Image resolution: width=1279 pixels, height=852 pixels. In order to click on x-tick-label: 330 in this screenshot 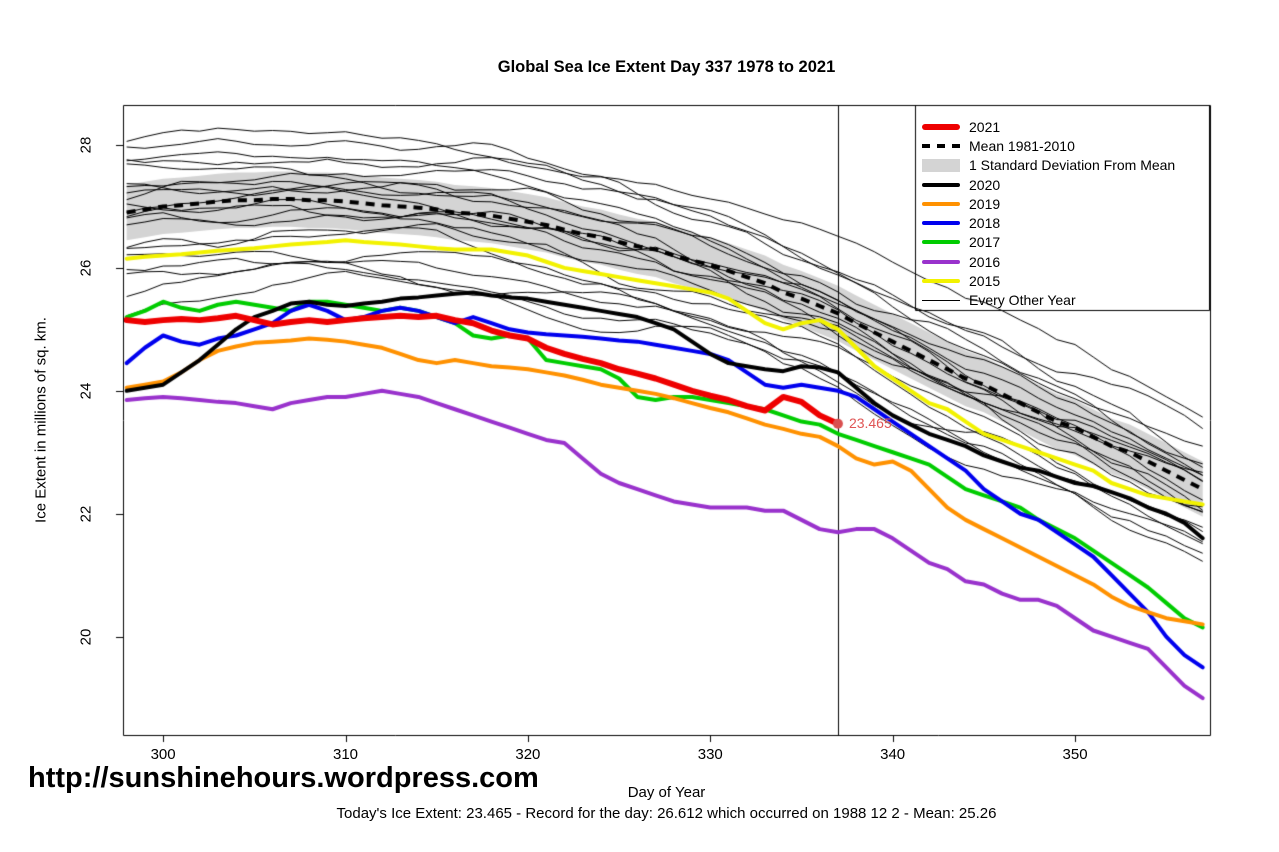, I will do `click(710, 754)`.